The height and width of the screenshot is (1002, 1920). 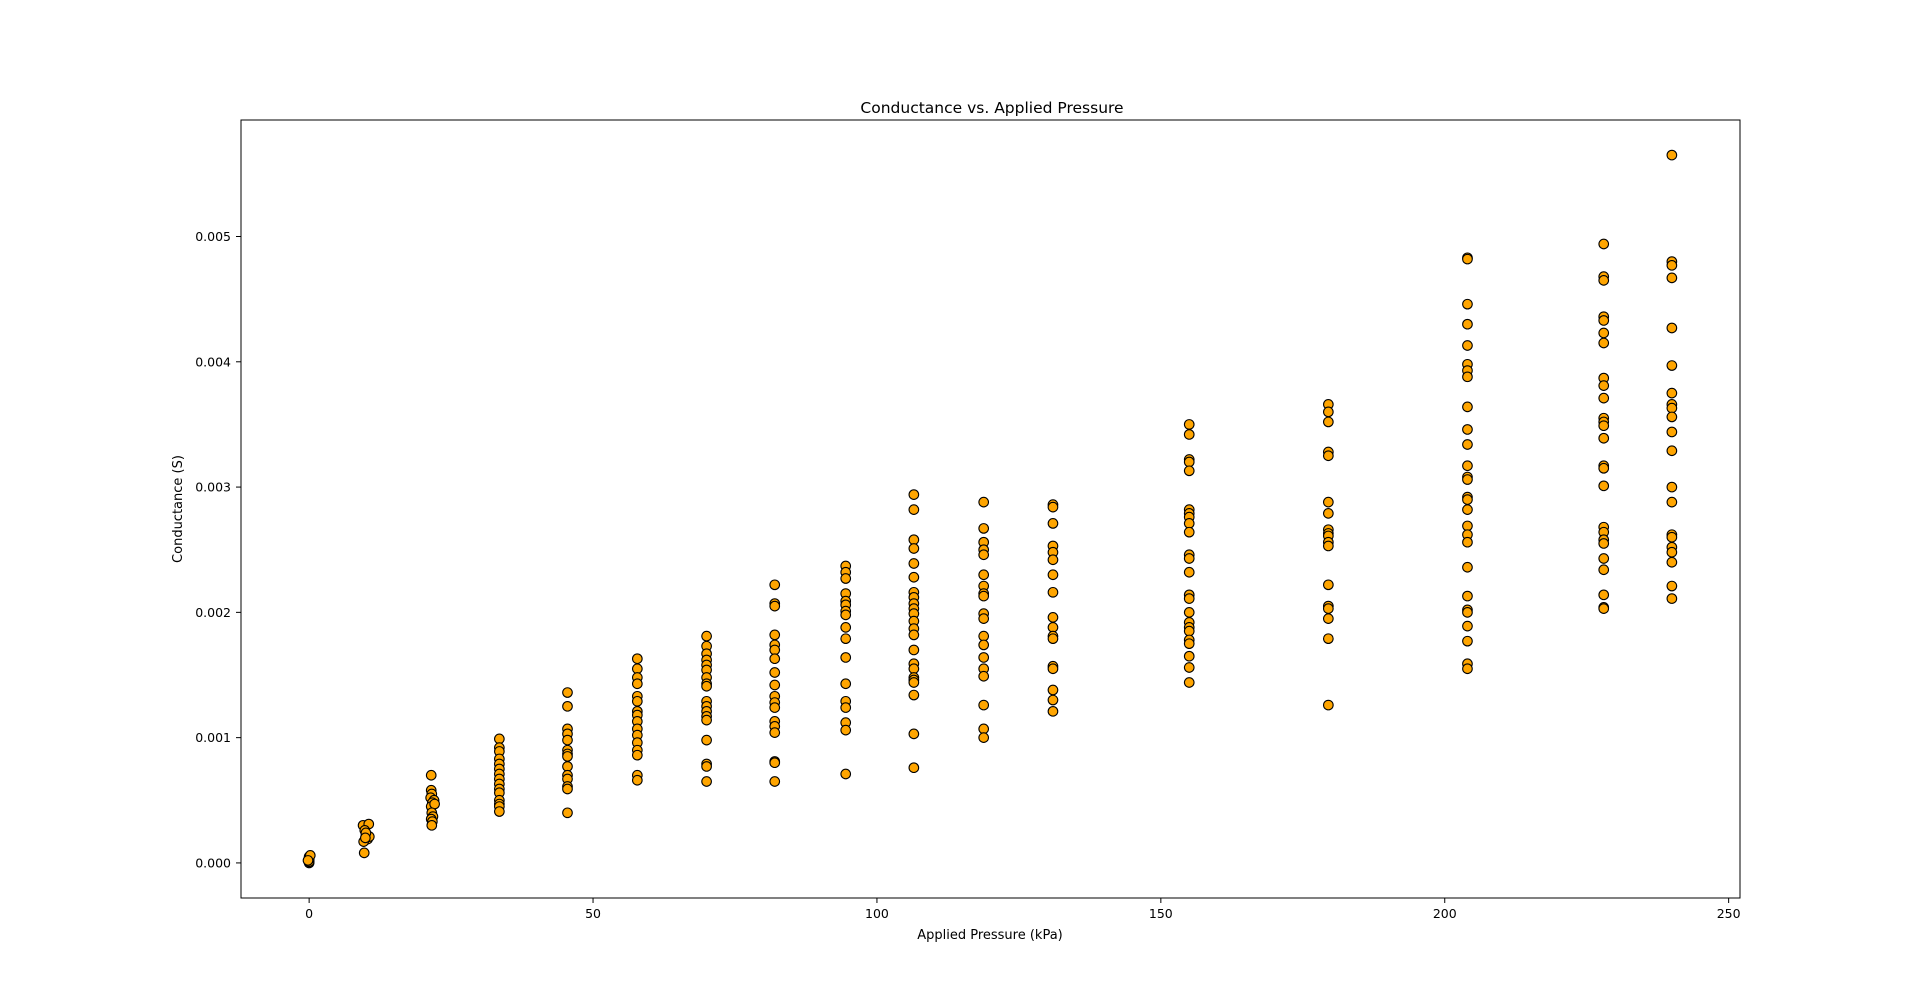 I want to click on y-axis-label: Conductance (S), so click(x=178, y=509).